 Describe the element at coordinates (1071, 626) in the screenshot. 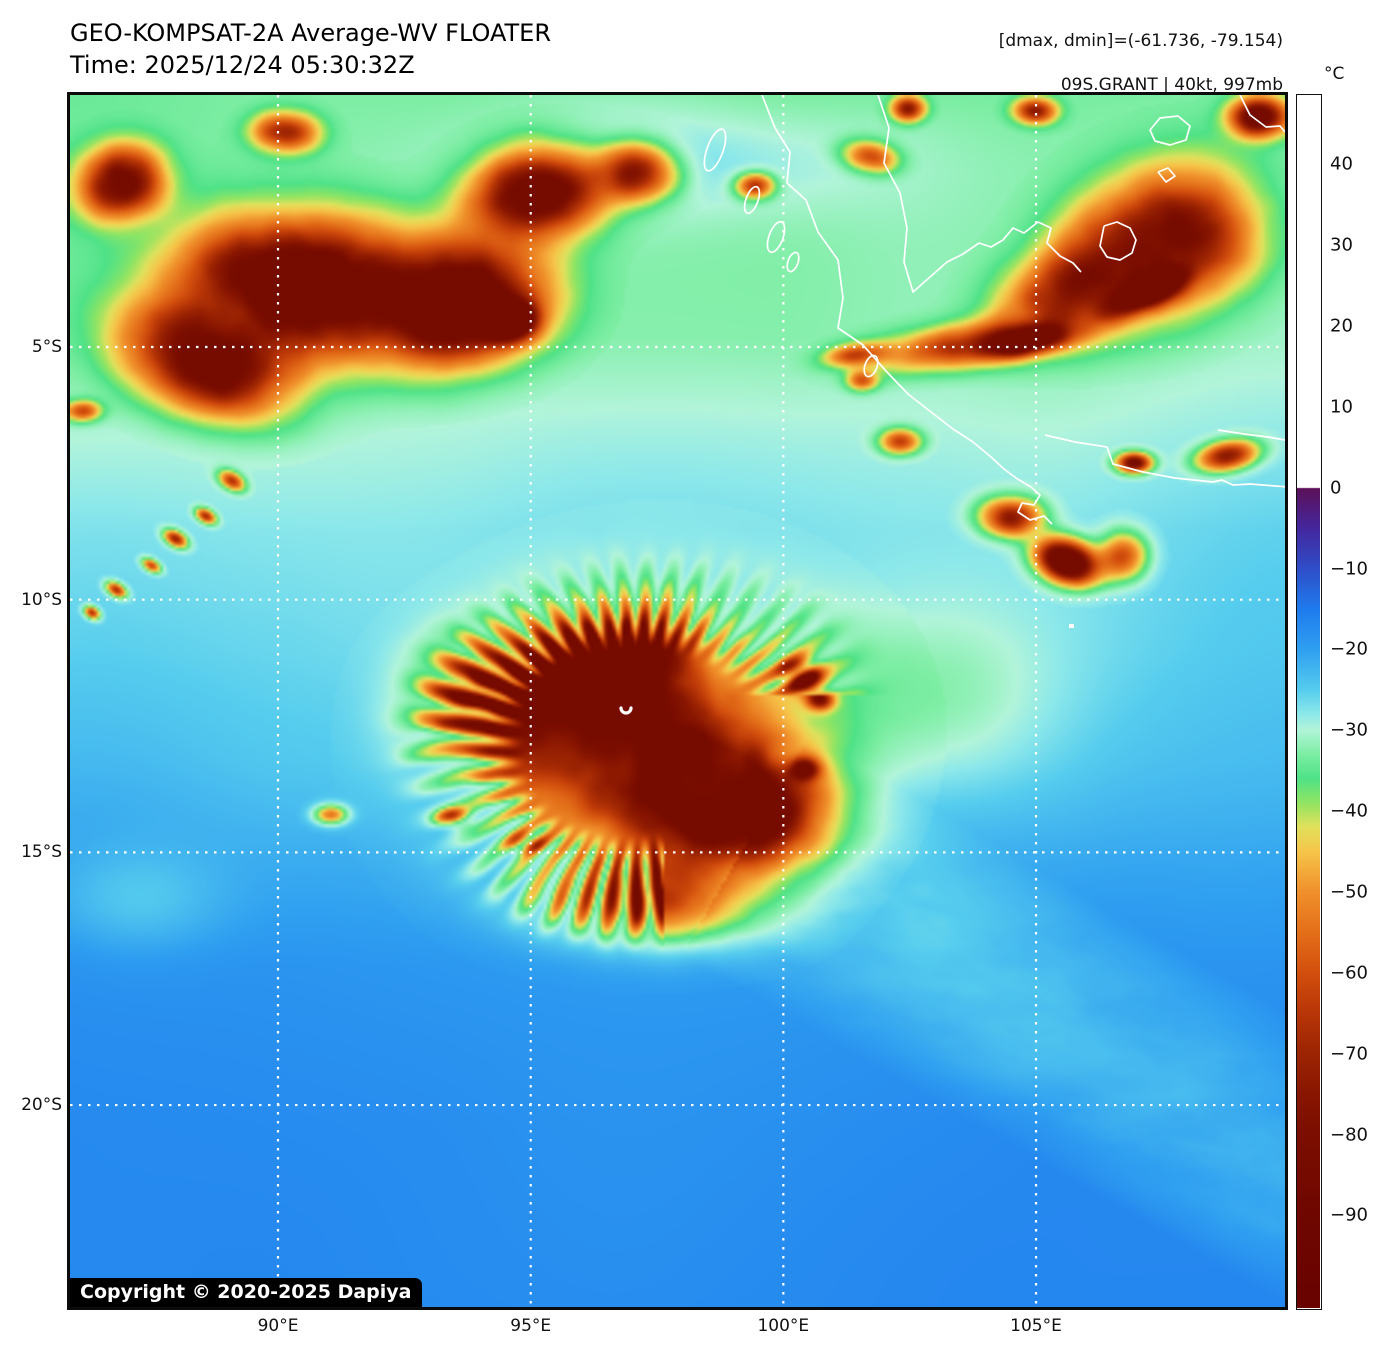

I see `white-speck-artifact` at that location.